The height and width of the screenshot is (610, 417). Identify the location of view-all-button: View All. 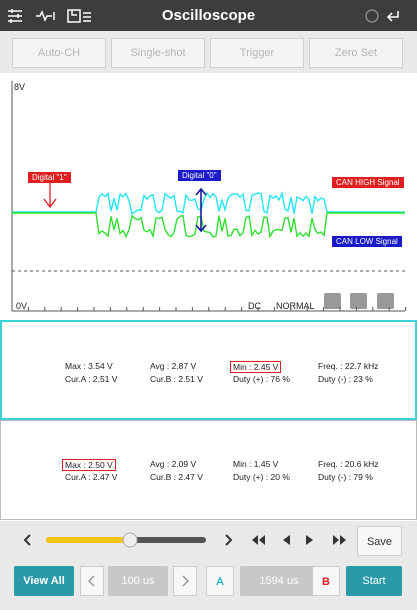
(44, 581).